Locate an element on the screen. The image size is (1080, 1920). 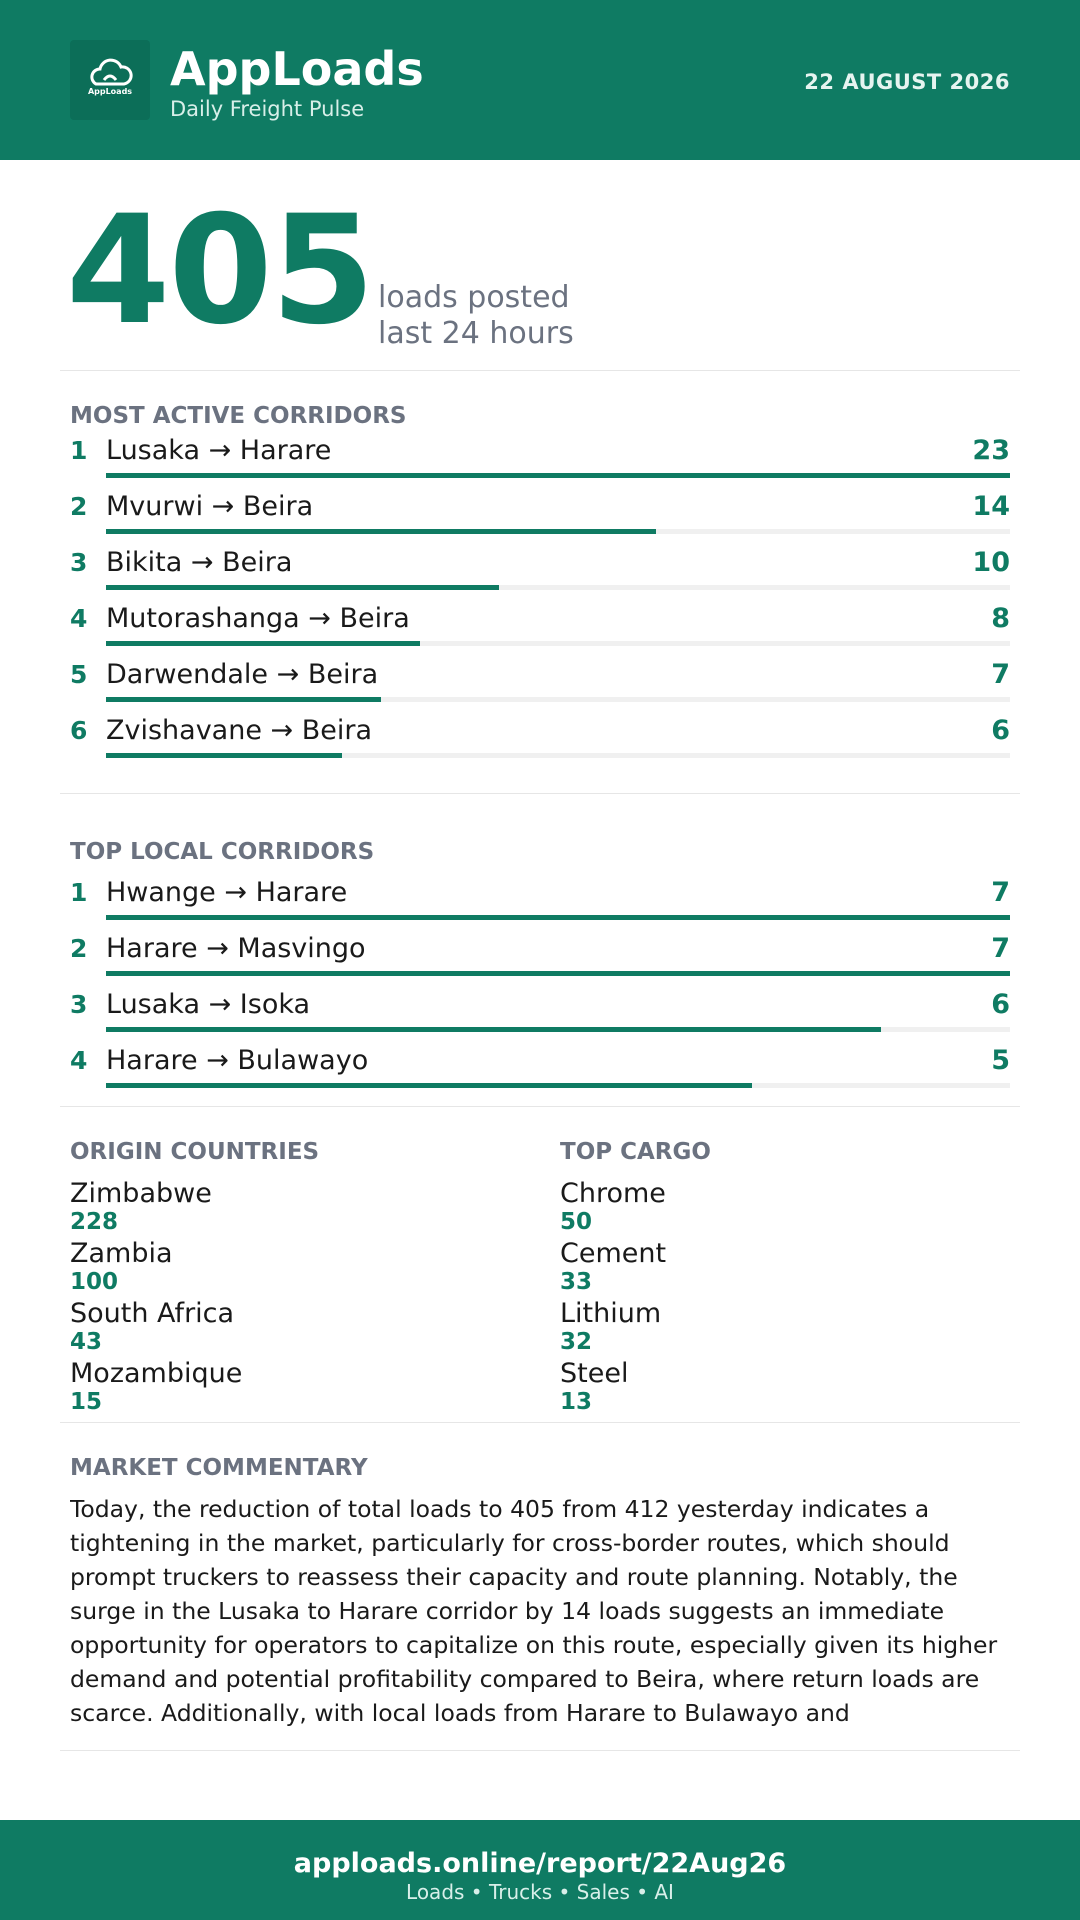
hero-value: 405 is located at coordinates (220, 271).